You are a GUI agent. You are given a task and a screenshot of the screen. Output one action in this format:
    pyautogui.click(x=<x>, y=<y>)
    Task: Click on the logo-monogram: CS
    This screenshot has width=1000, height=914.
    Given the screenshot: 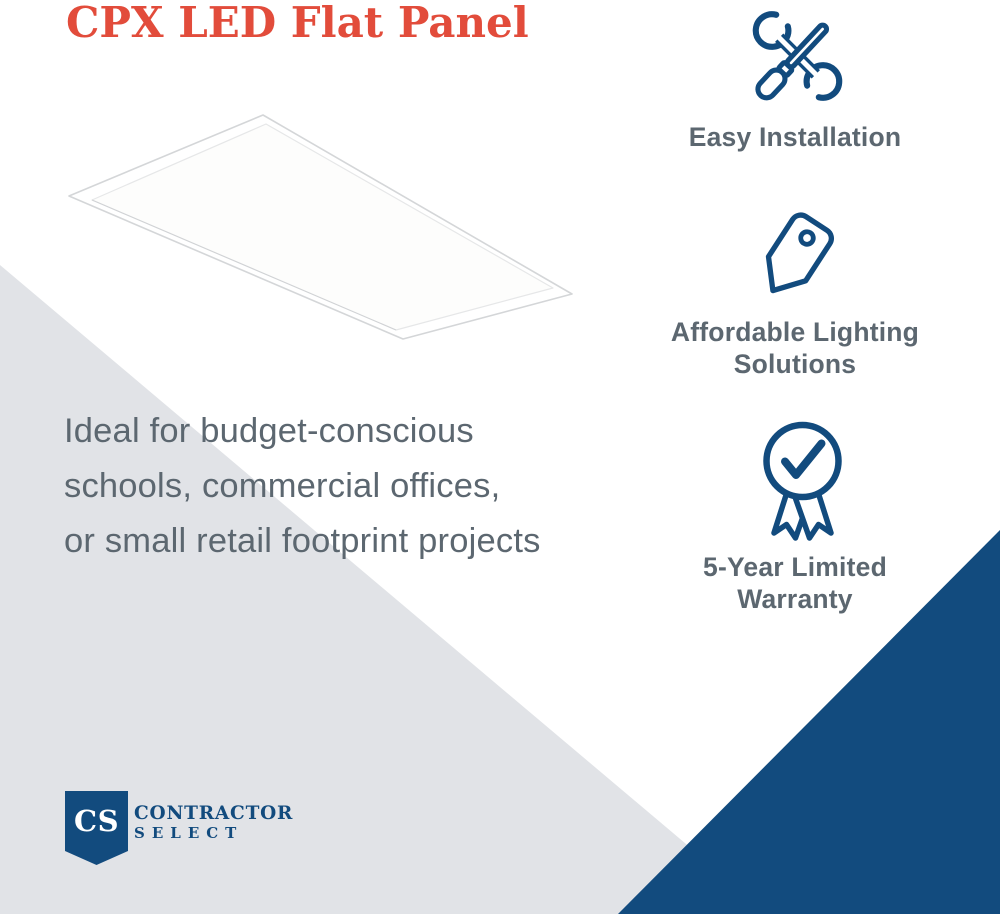 What is the action you would take?
    pyautogui.click(x=96, y=821)
    